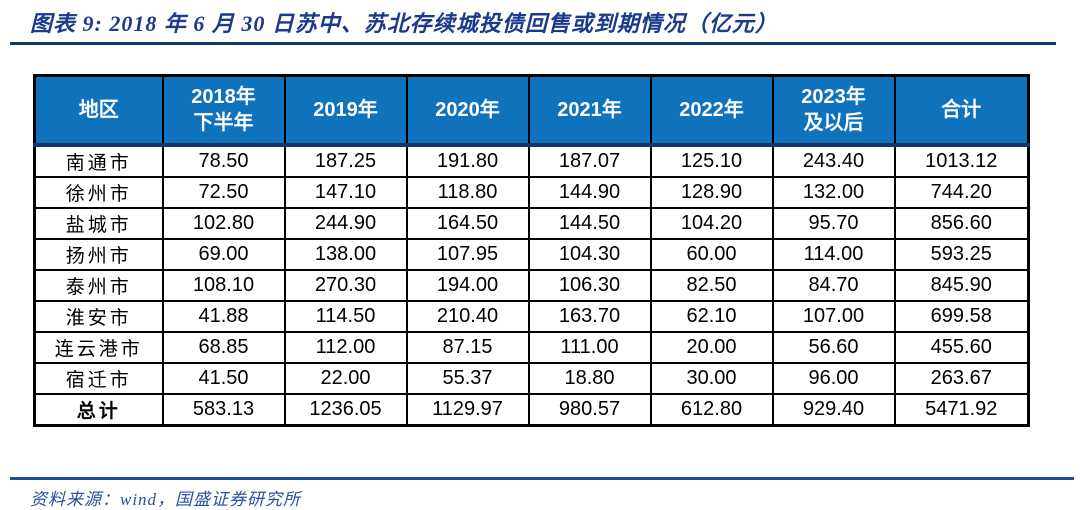 The width and height of the screenshot is (1080, 510). Describe the element at coordinates (833, 161) in the screenshot. I see `value-cell: 243.40` at that location.